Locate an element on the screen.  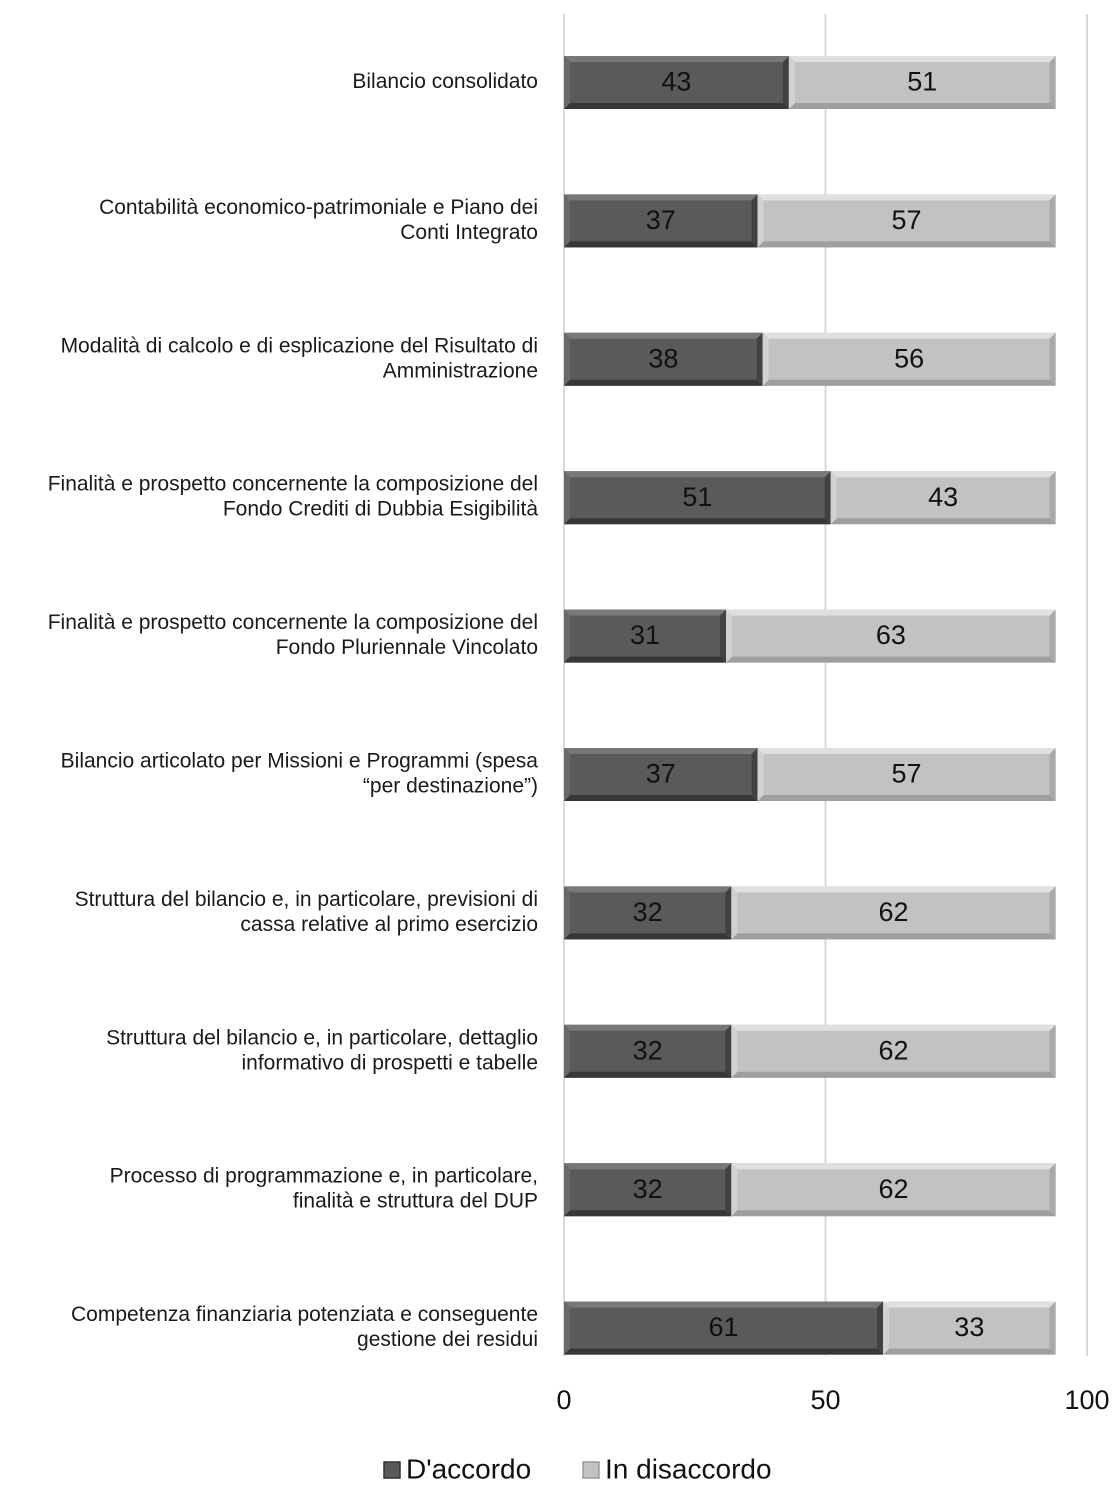
category-label: Bilancio consolidato is located at coordinates (445, 81).